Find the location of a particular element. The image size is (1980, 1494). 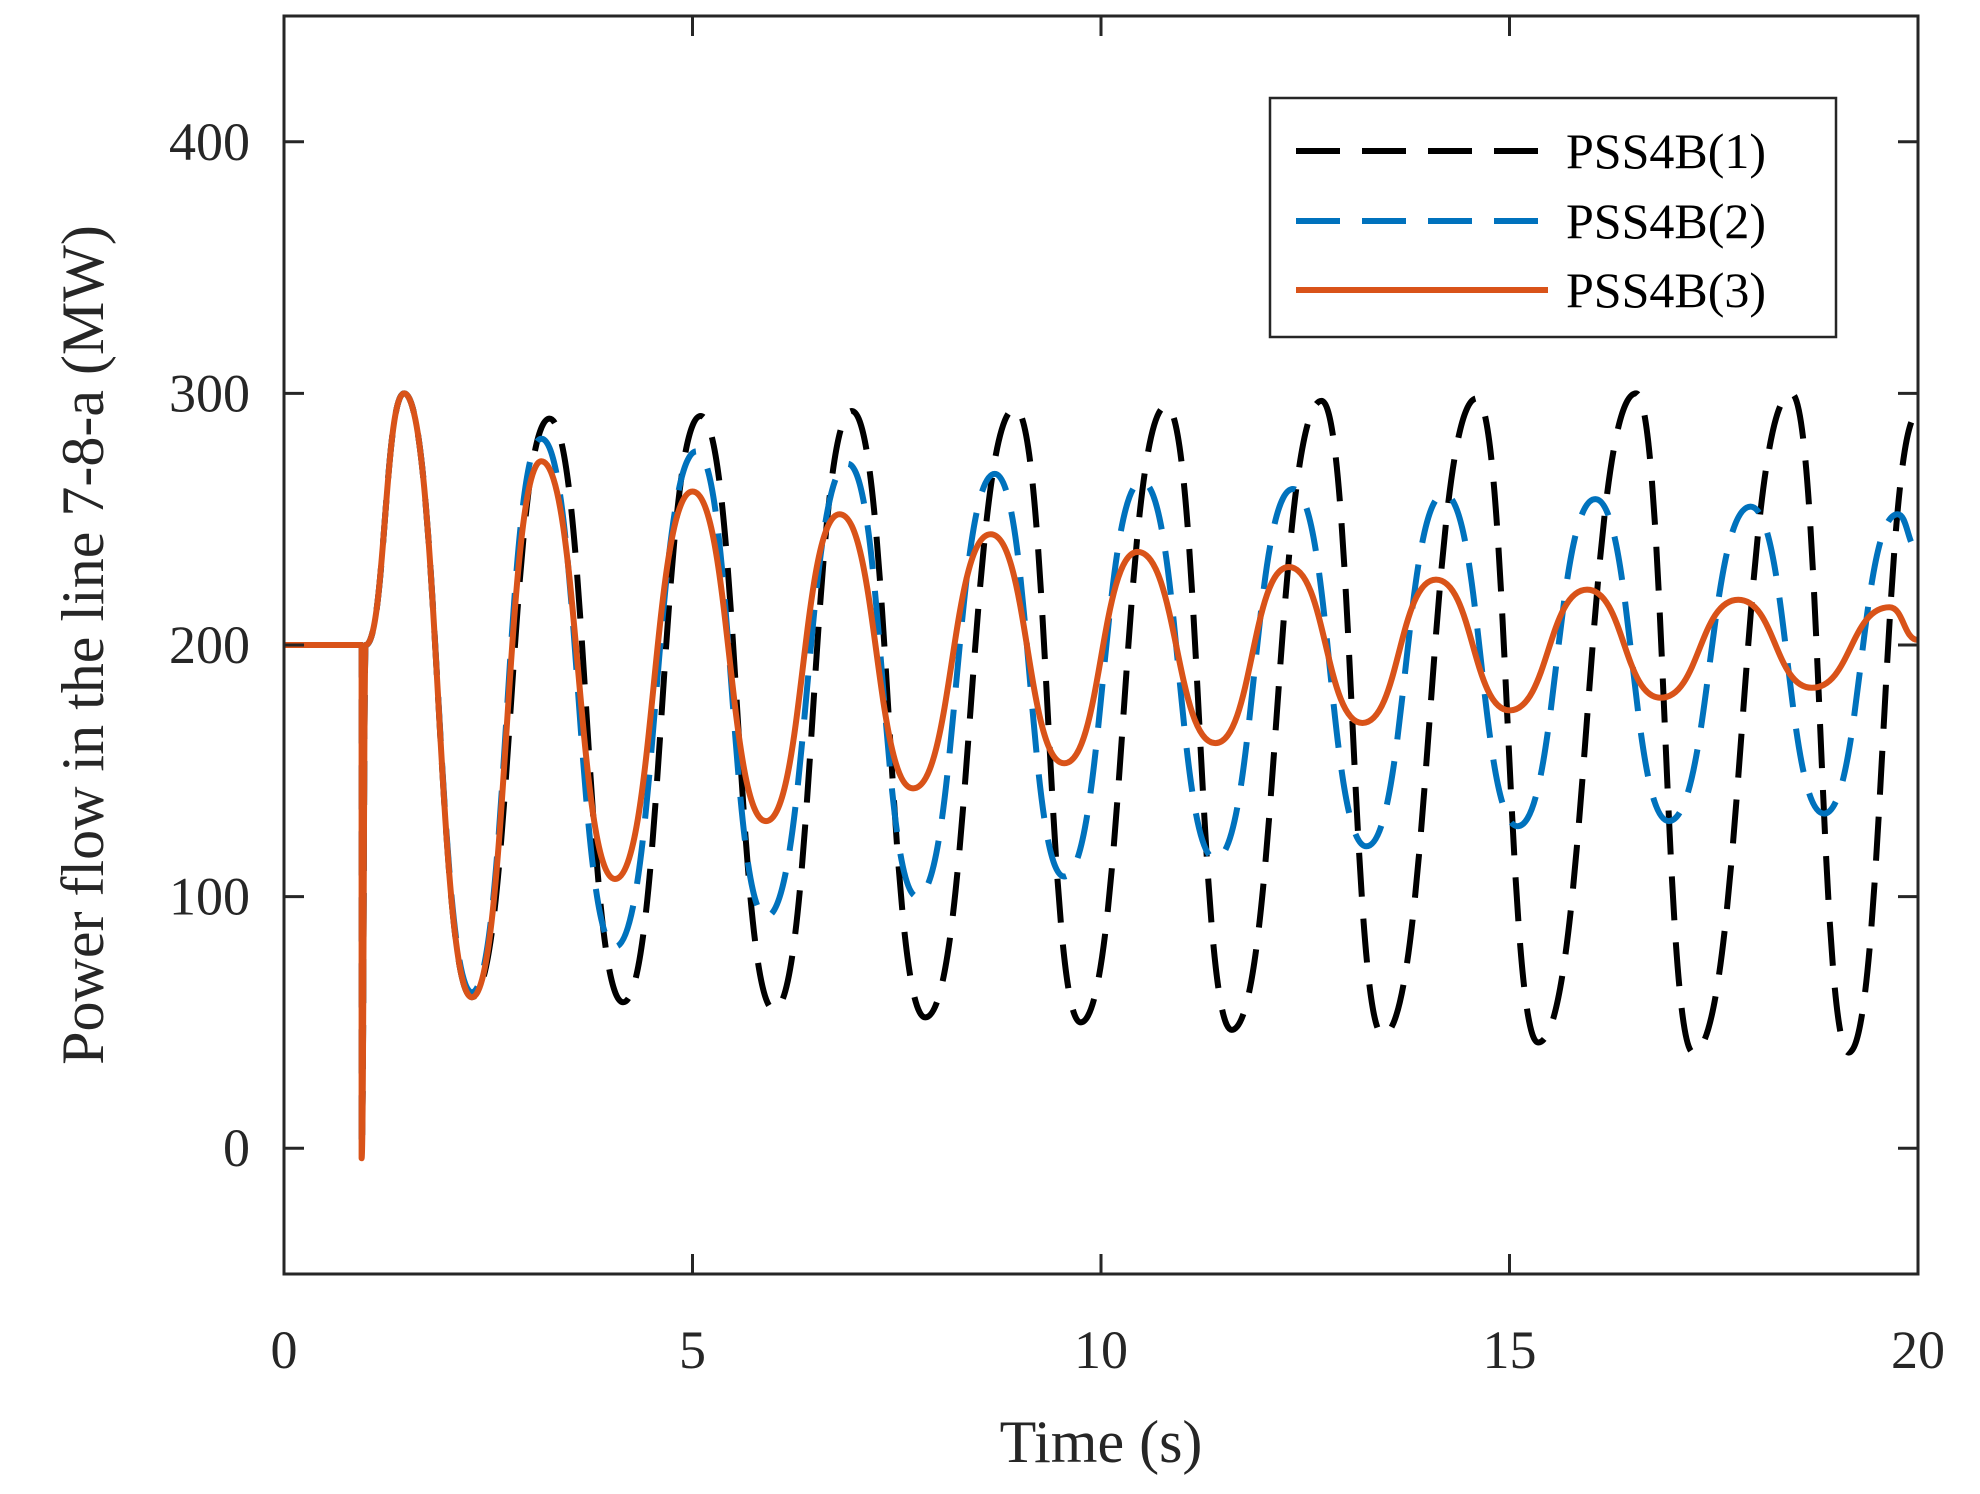

y-tick-label-2: 200 is located at coordinates (209, 645).